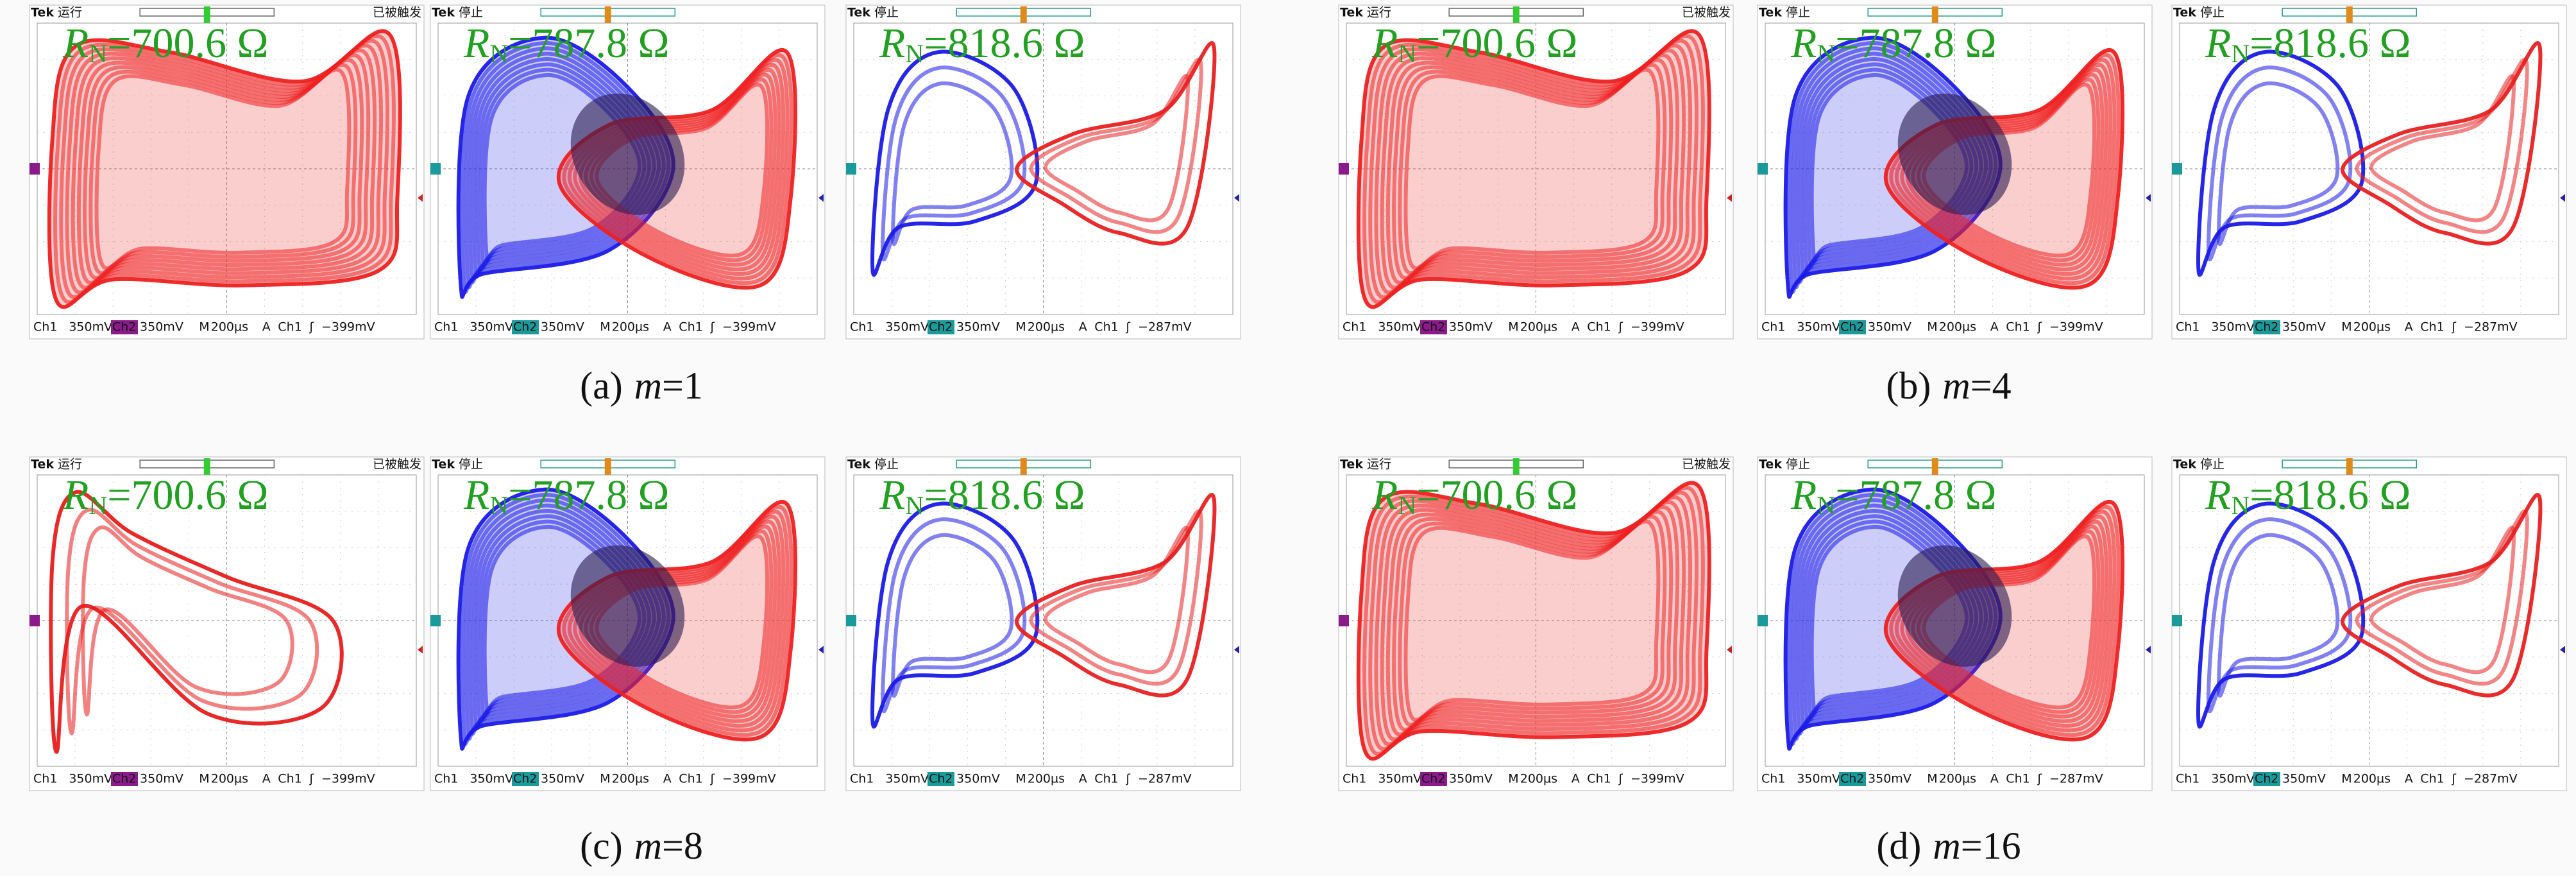  What do you see at coordinates (1474, 44) in the screenshot?
I see `resistance-label: RN=700.6 Ω` at bounding box center [1474, 44].